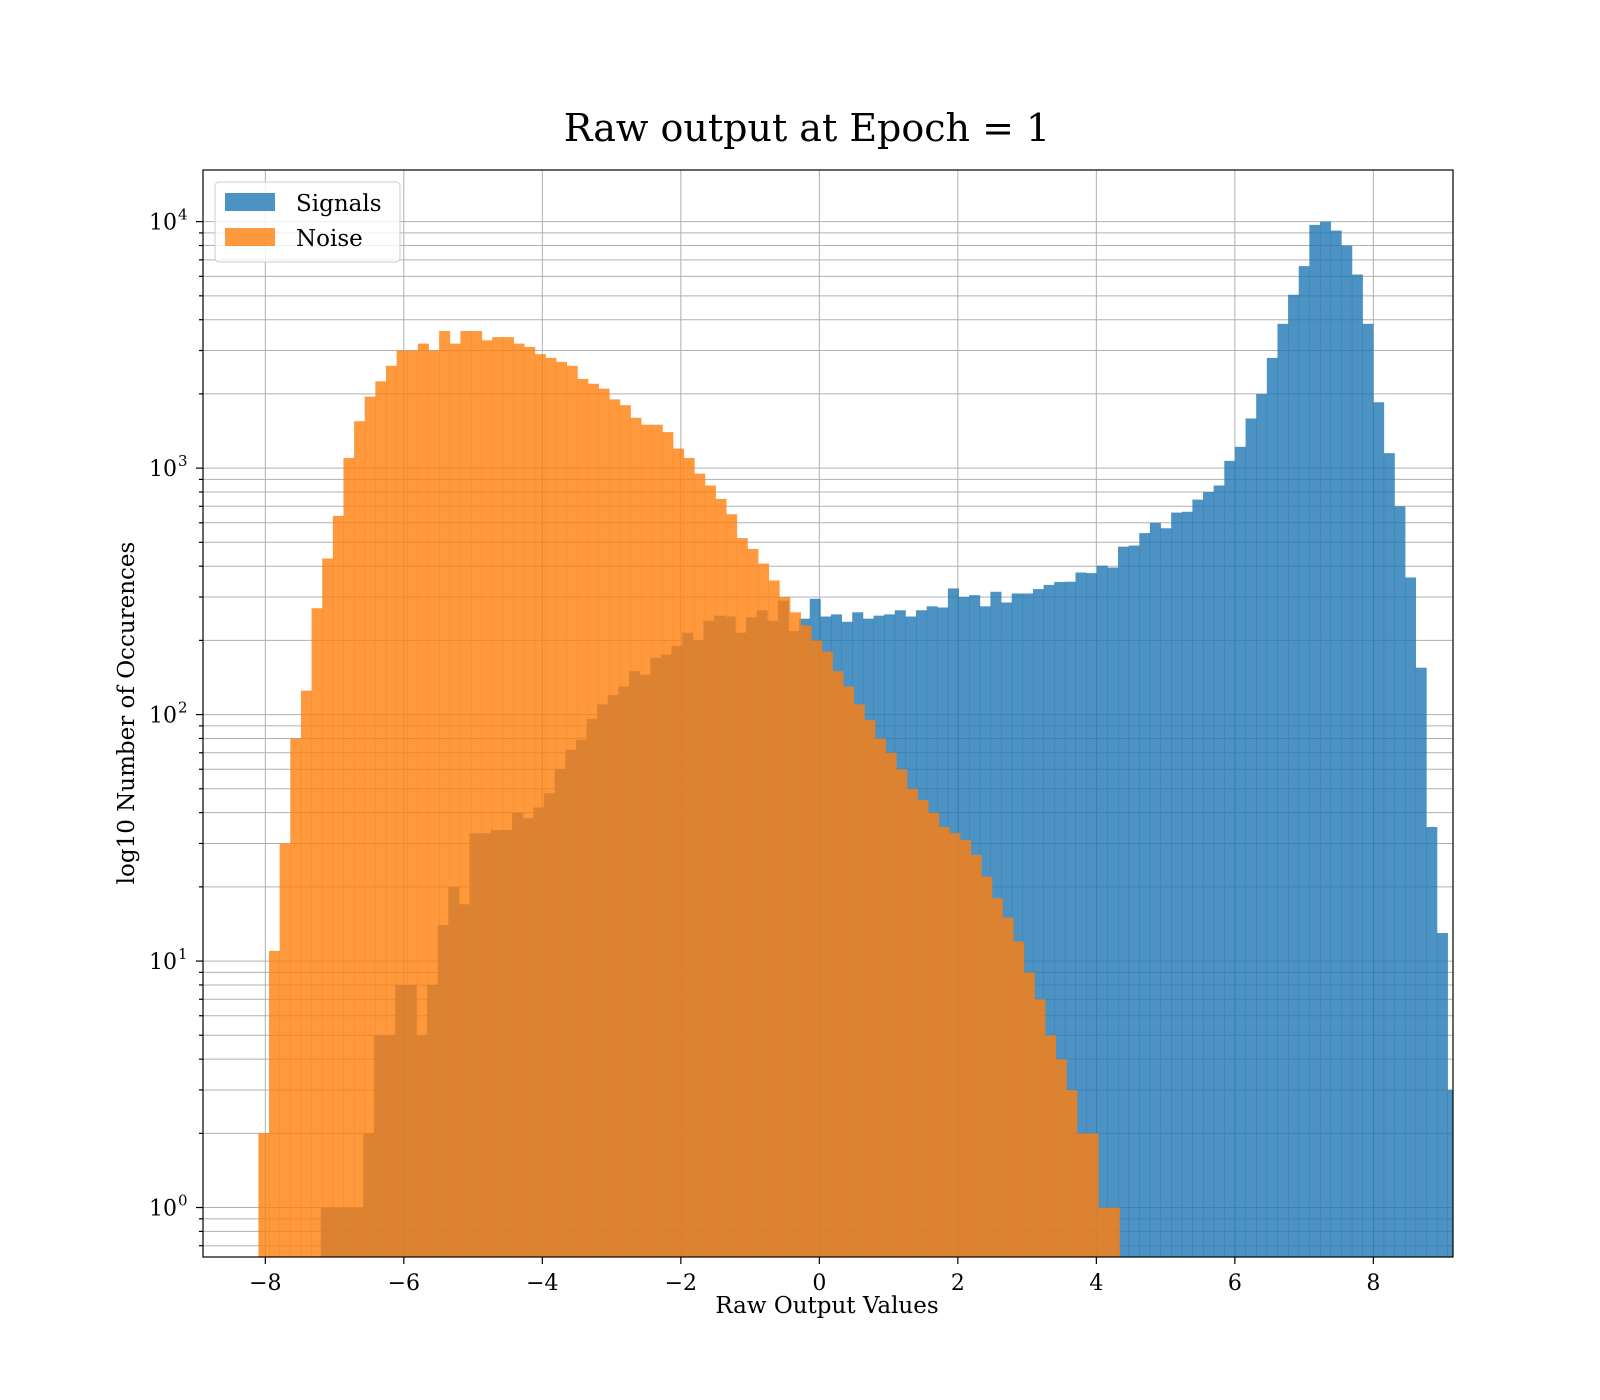 This screenshot has width=1600, height=1400. I want to click on y-tick-label-exponent: 1, so click(183, 954).